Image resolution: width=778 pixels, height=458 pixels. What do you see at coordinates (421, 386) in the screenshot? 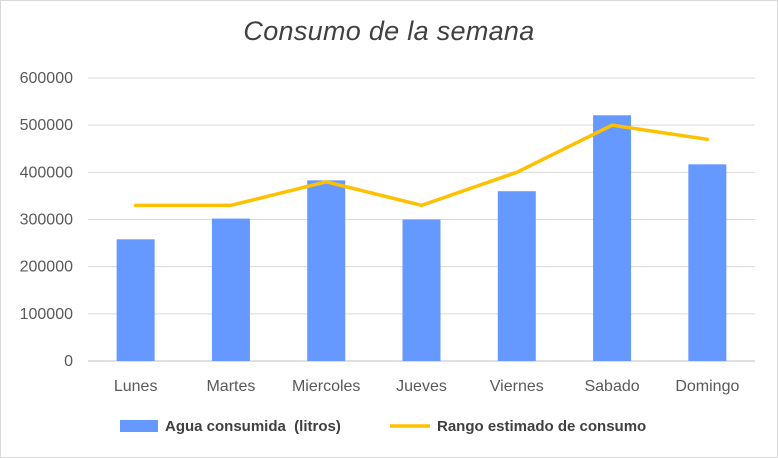
I see `x-tick-label: Jueves` at bounding box center [421, 386].